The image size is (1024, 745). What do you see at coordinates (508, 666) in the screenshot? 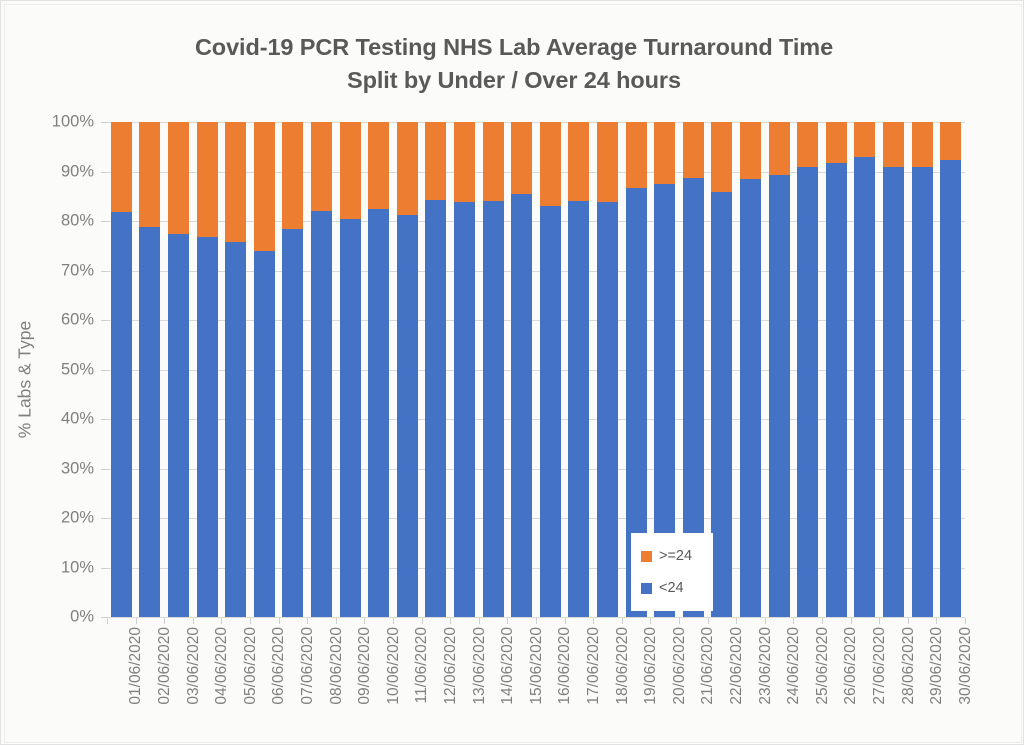
I see `x-tick-label: 14/06/2020` at bounding box center [508, 666].